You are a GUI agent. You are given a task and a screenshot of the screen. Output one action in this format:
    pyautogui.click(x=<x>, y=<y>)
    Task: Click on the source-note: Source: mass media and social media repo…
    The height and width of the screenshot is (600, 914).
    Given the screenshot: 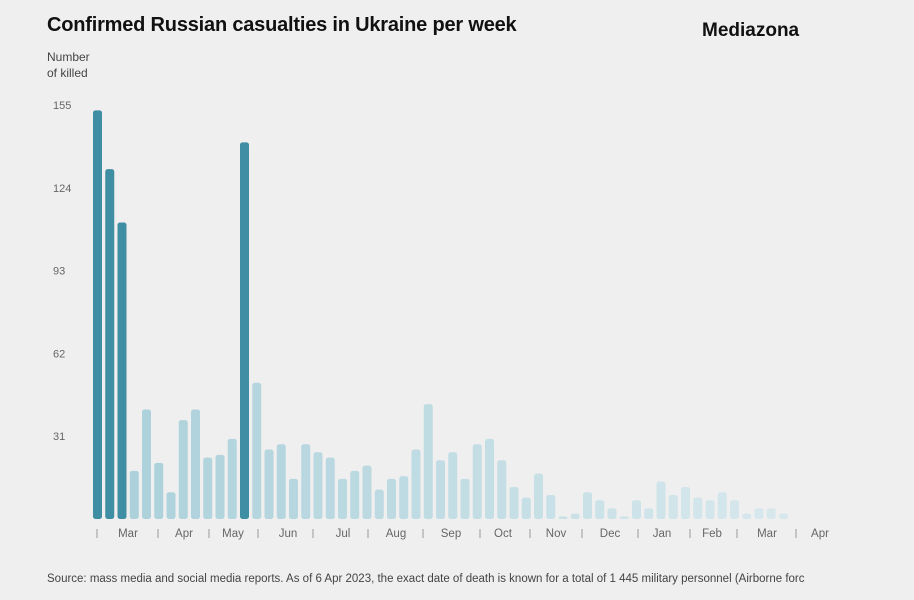 What is the action you would take?
    pyautogui.click(x=426, y=579)
    